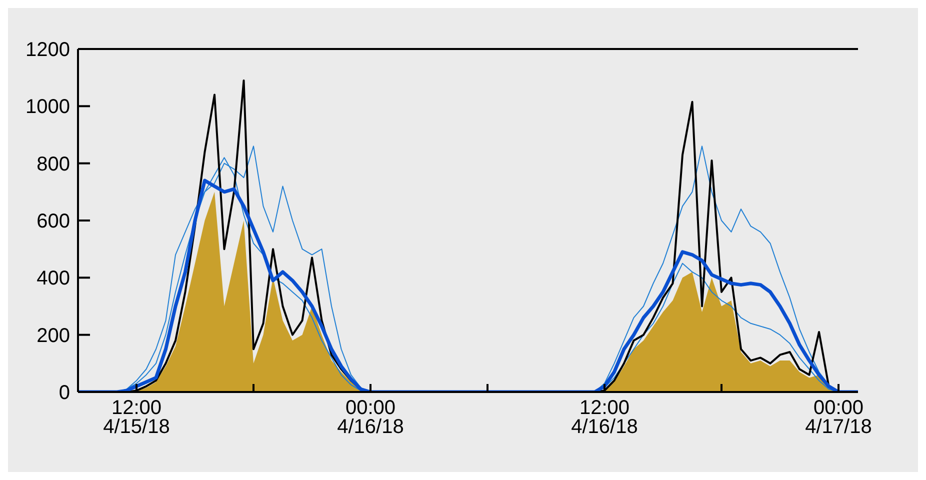  I want to click on y-tick-label: 200, so click(53, 335).